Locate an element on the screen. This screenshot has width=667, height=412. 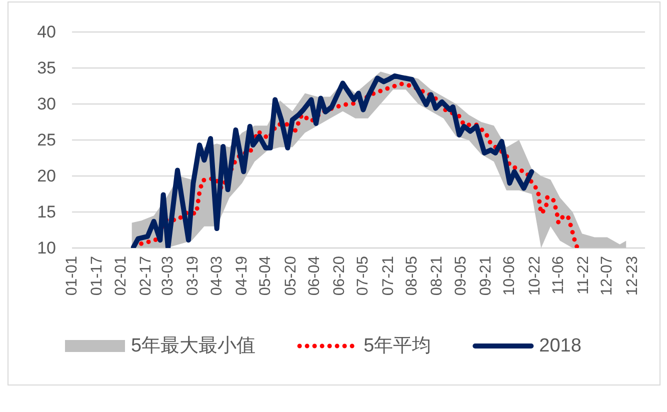
y-tick-label: 30 is located at coordinates (46, 104).